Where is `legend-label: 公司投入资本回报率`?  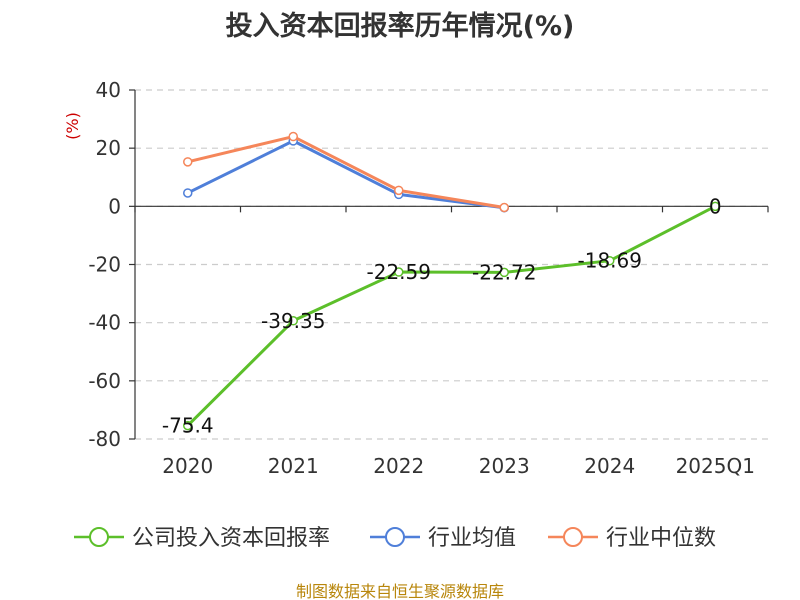
legend-label: 公司投入资本回报率 is located at coordinates (231, 538).